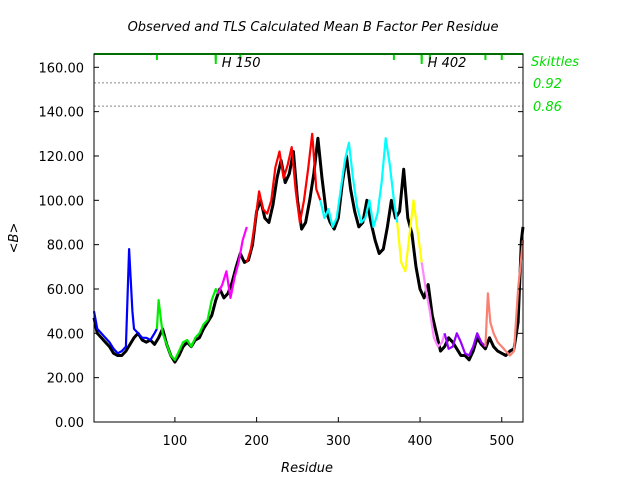 The height and width of the screenshot is (485, 640). I want to click on y-tick-label-3: 60.00, so click(65, 290).